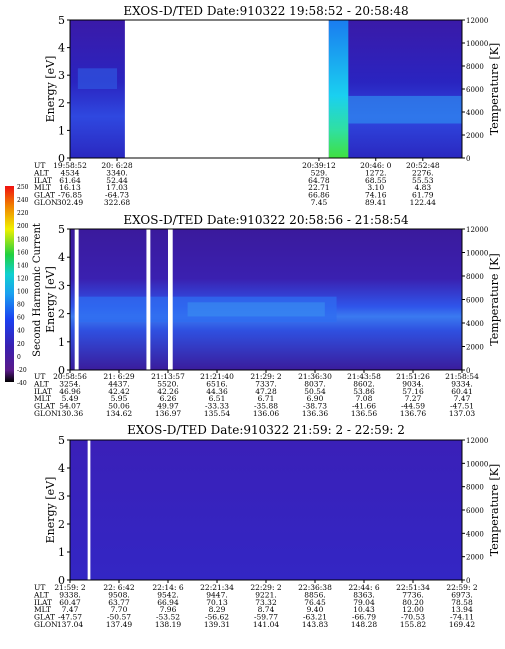 This screenshot has width=505, height=649. Describe the element at coordinates (364, 617) in the screenshot. I see `ephemeris-value: -66.79` at that location.